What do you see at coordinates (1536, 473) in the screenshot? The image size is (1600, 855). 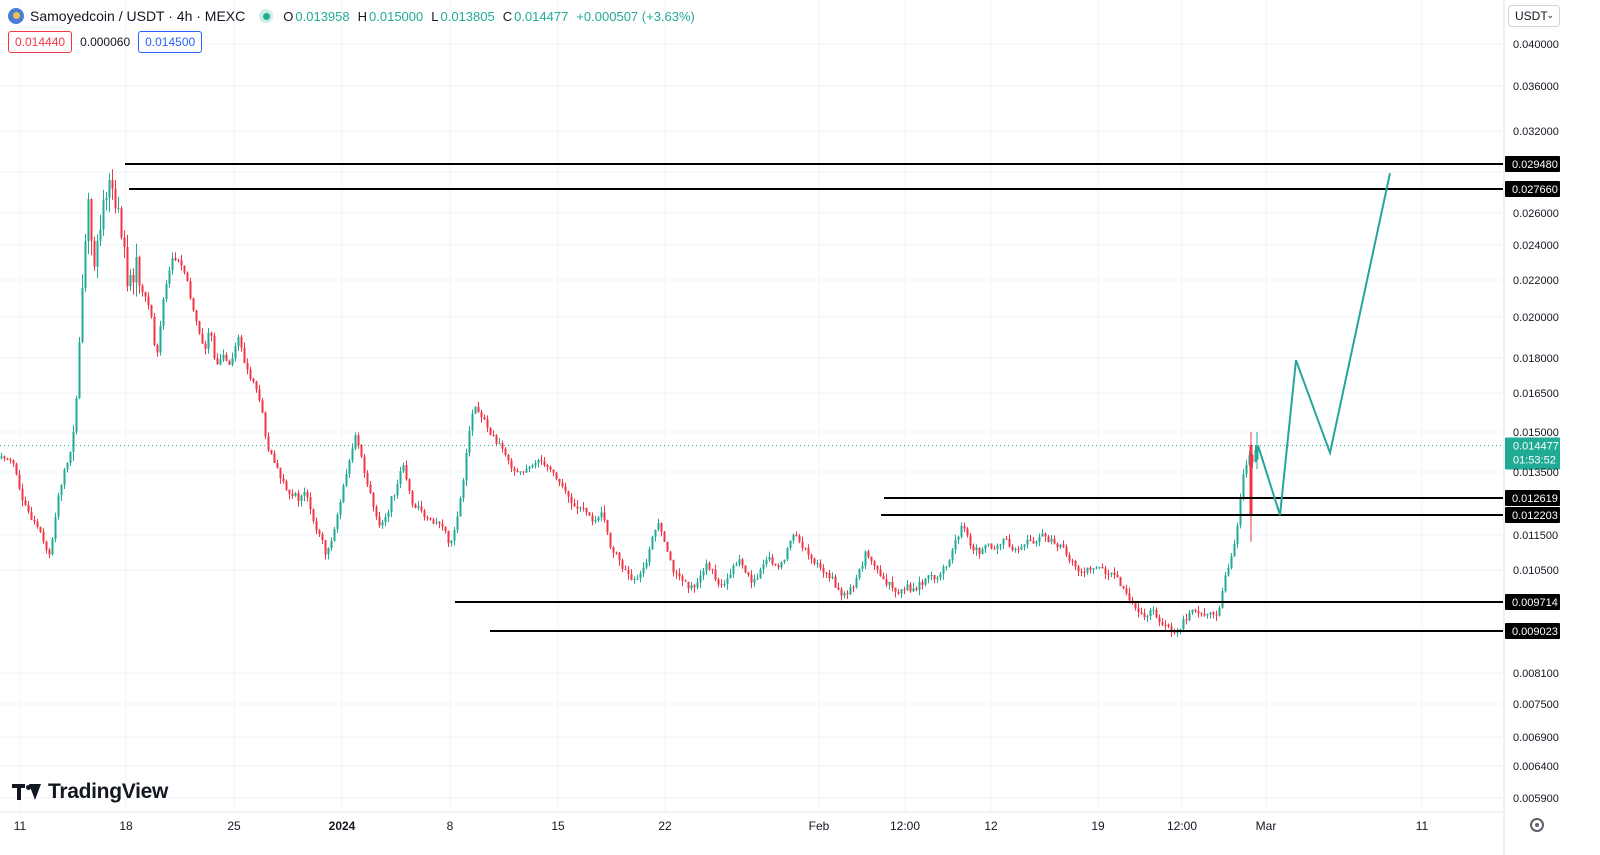 I see `y-tick-label: 0.013500` at bounding box center [1536, 473].